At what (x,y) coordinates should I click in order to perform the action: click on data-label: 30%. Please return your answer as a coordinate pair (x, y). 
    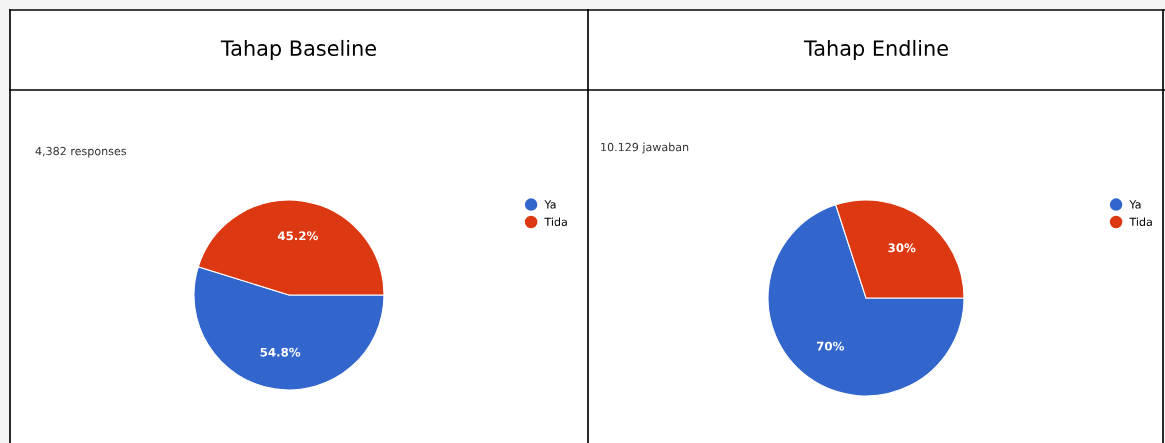
    Looking at the image, I should click on (902, 248).